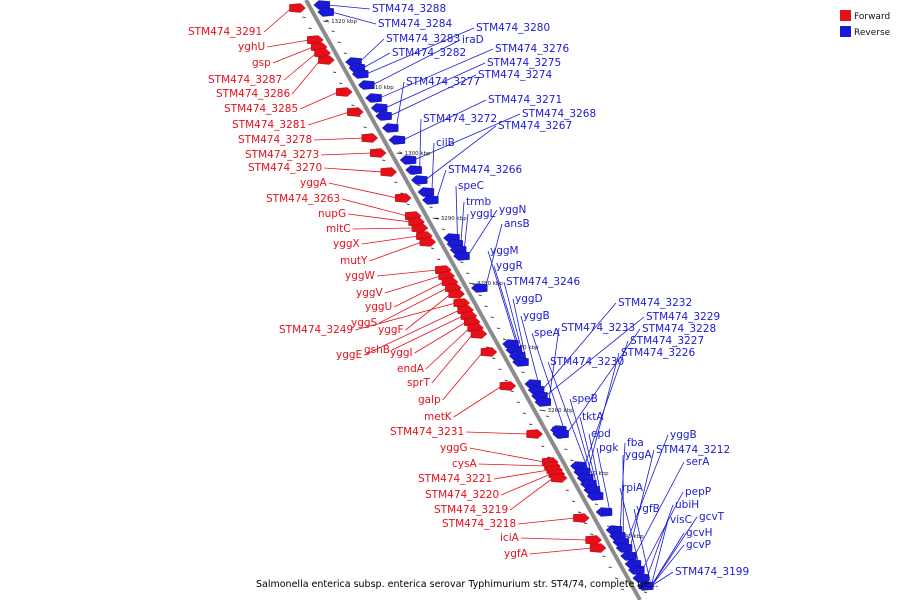 The image size is (900, 600). What do you see at coordinates (658, 353) in the screenshot?
I see `reverse-gene-label-stm474-3226: STM474_3226` at bounding box center [658, 353].